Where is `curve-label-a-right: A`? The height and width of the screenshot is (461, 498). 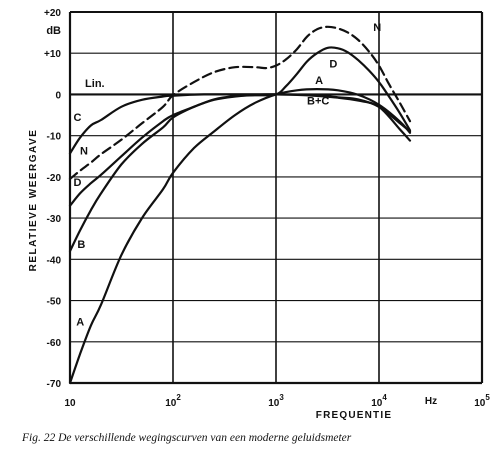 curve-label-a-right: A is located at coordinates (319, 81).